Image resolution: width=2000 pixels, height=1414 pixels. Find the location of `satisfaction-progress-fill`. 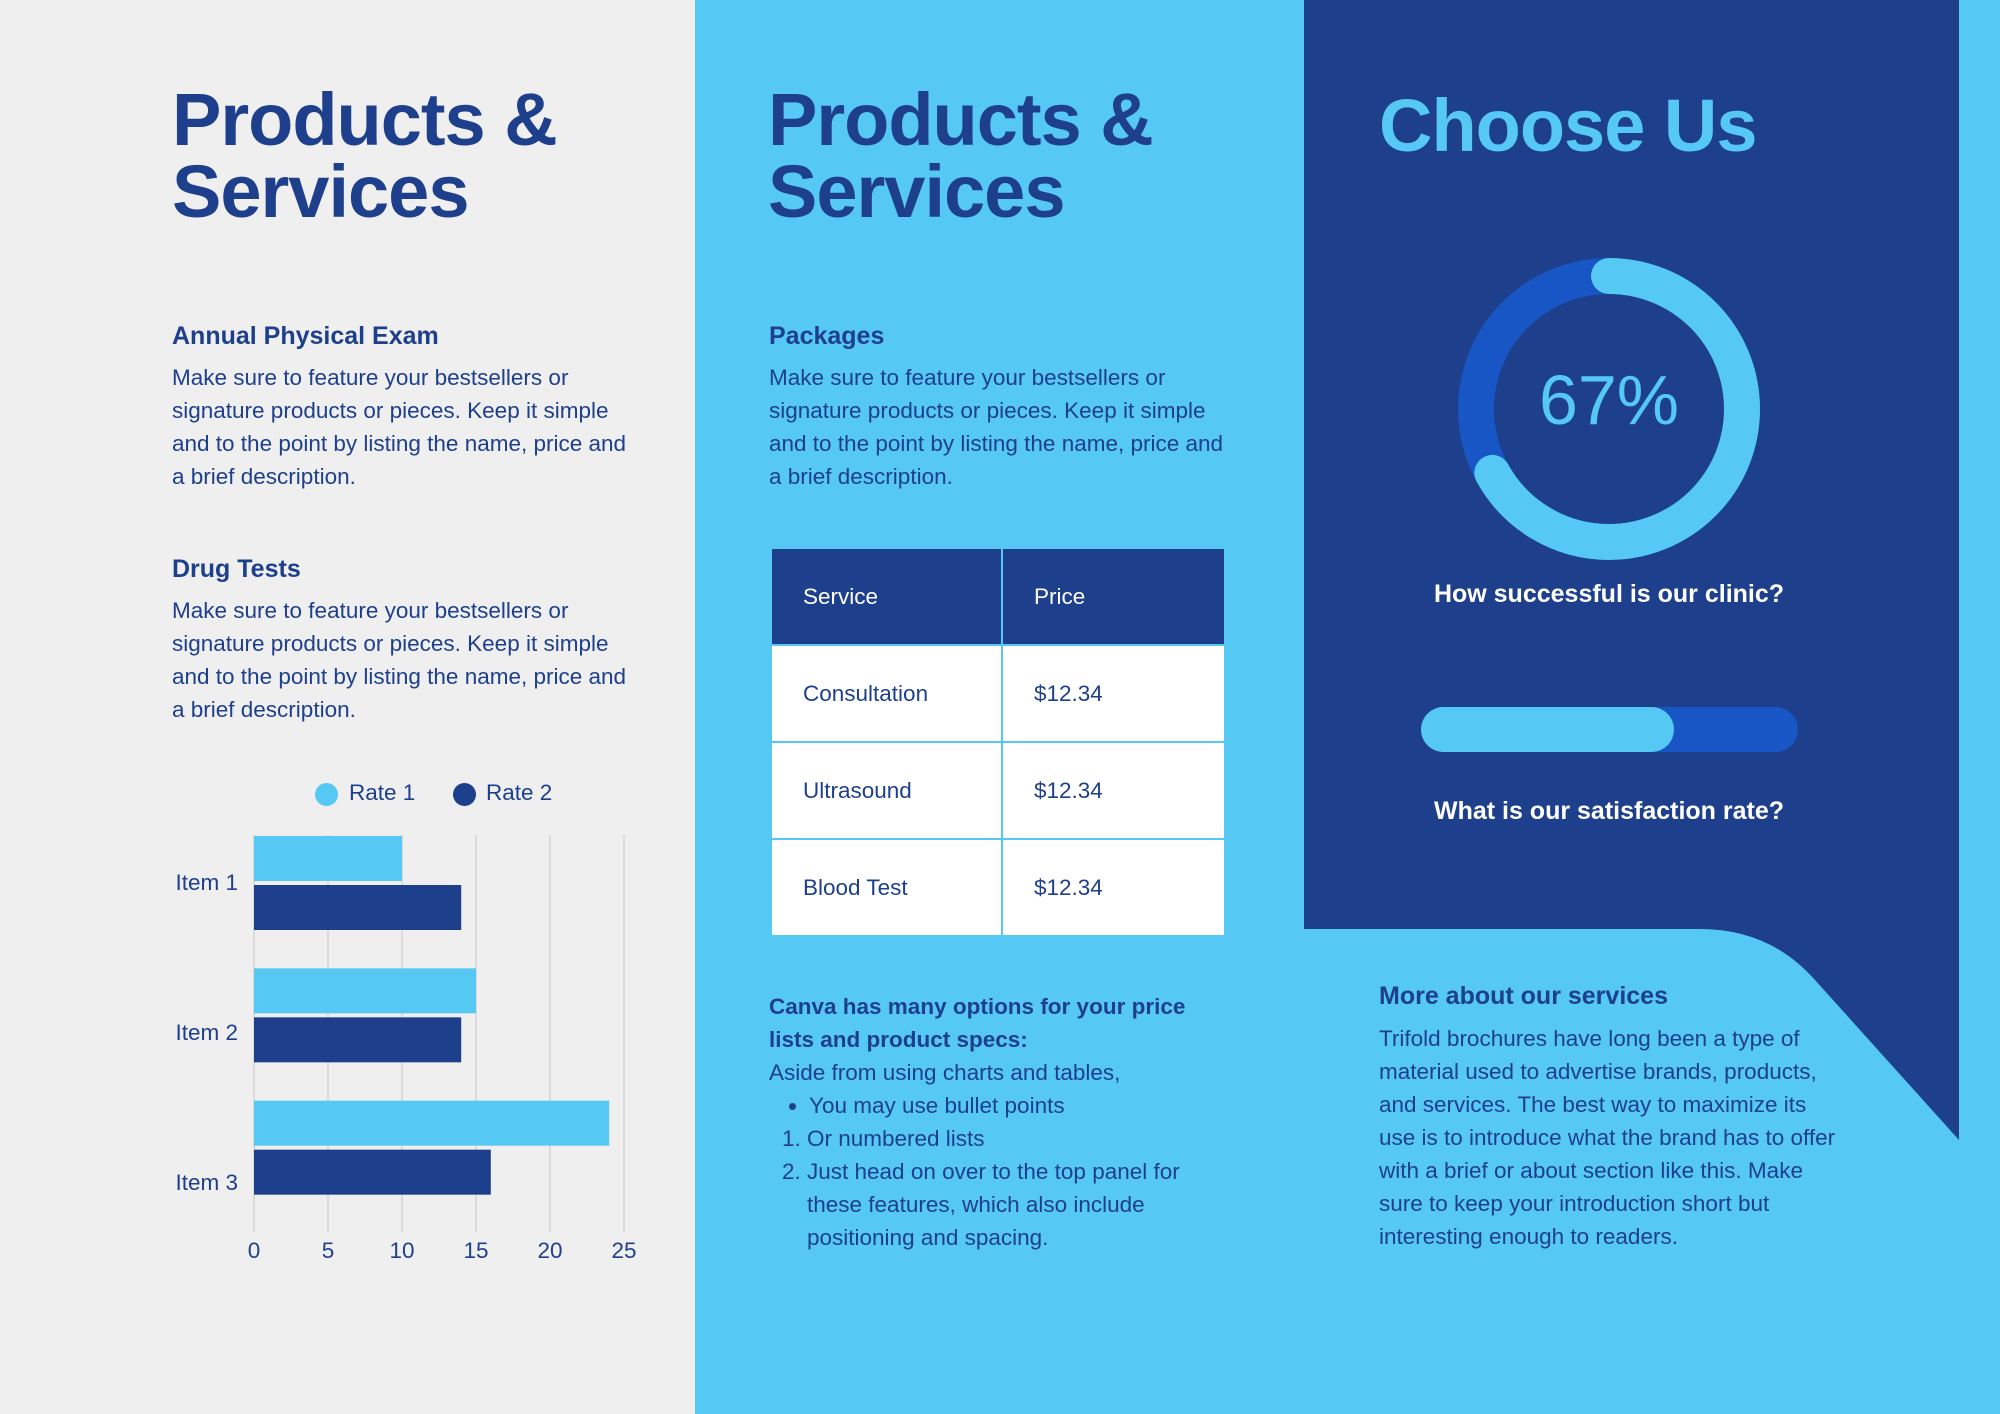

satisfaction-progress-fill is located at coordinates (1547, 729).